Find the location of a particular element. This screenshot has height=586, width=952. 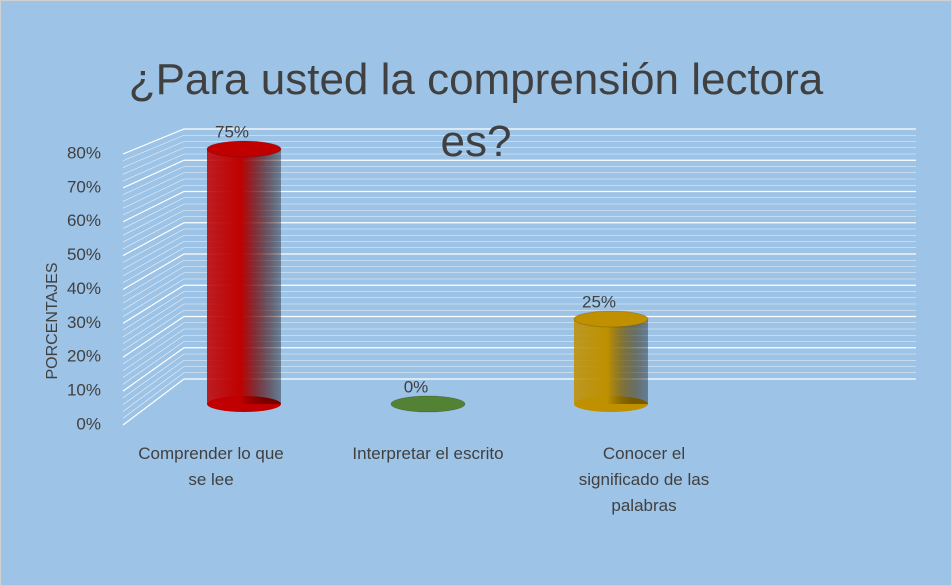

y-tick-label: 20% is located at coordinates (84, 356).